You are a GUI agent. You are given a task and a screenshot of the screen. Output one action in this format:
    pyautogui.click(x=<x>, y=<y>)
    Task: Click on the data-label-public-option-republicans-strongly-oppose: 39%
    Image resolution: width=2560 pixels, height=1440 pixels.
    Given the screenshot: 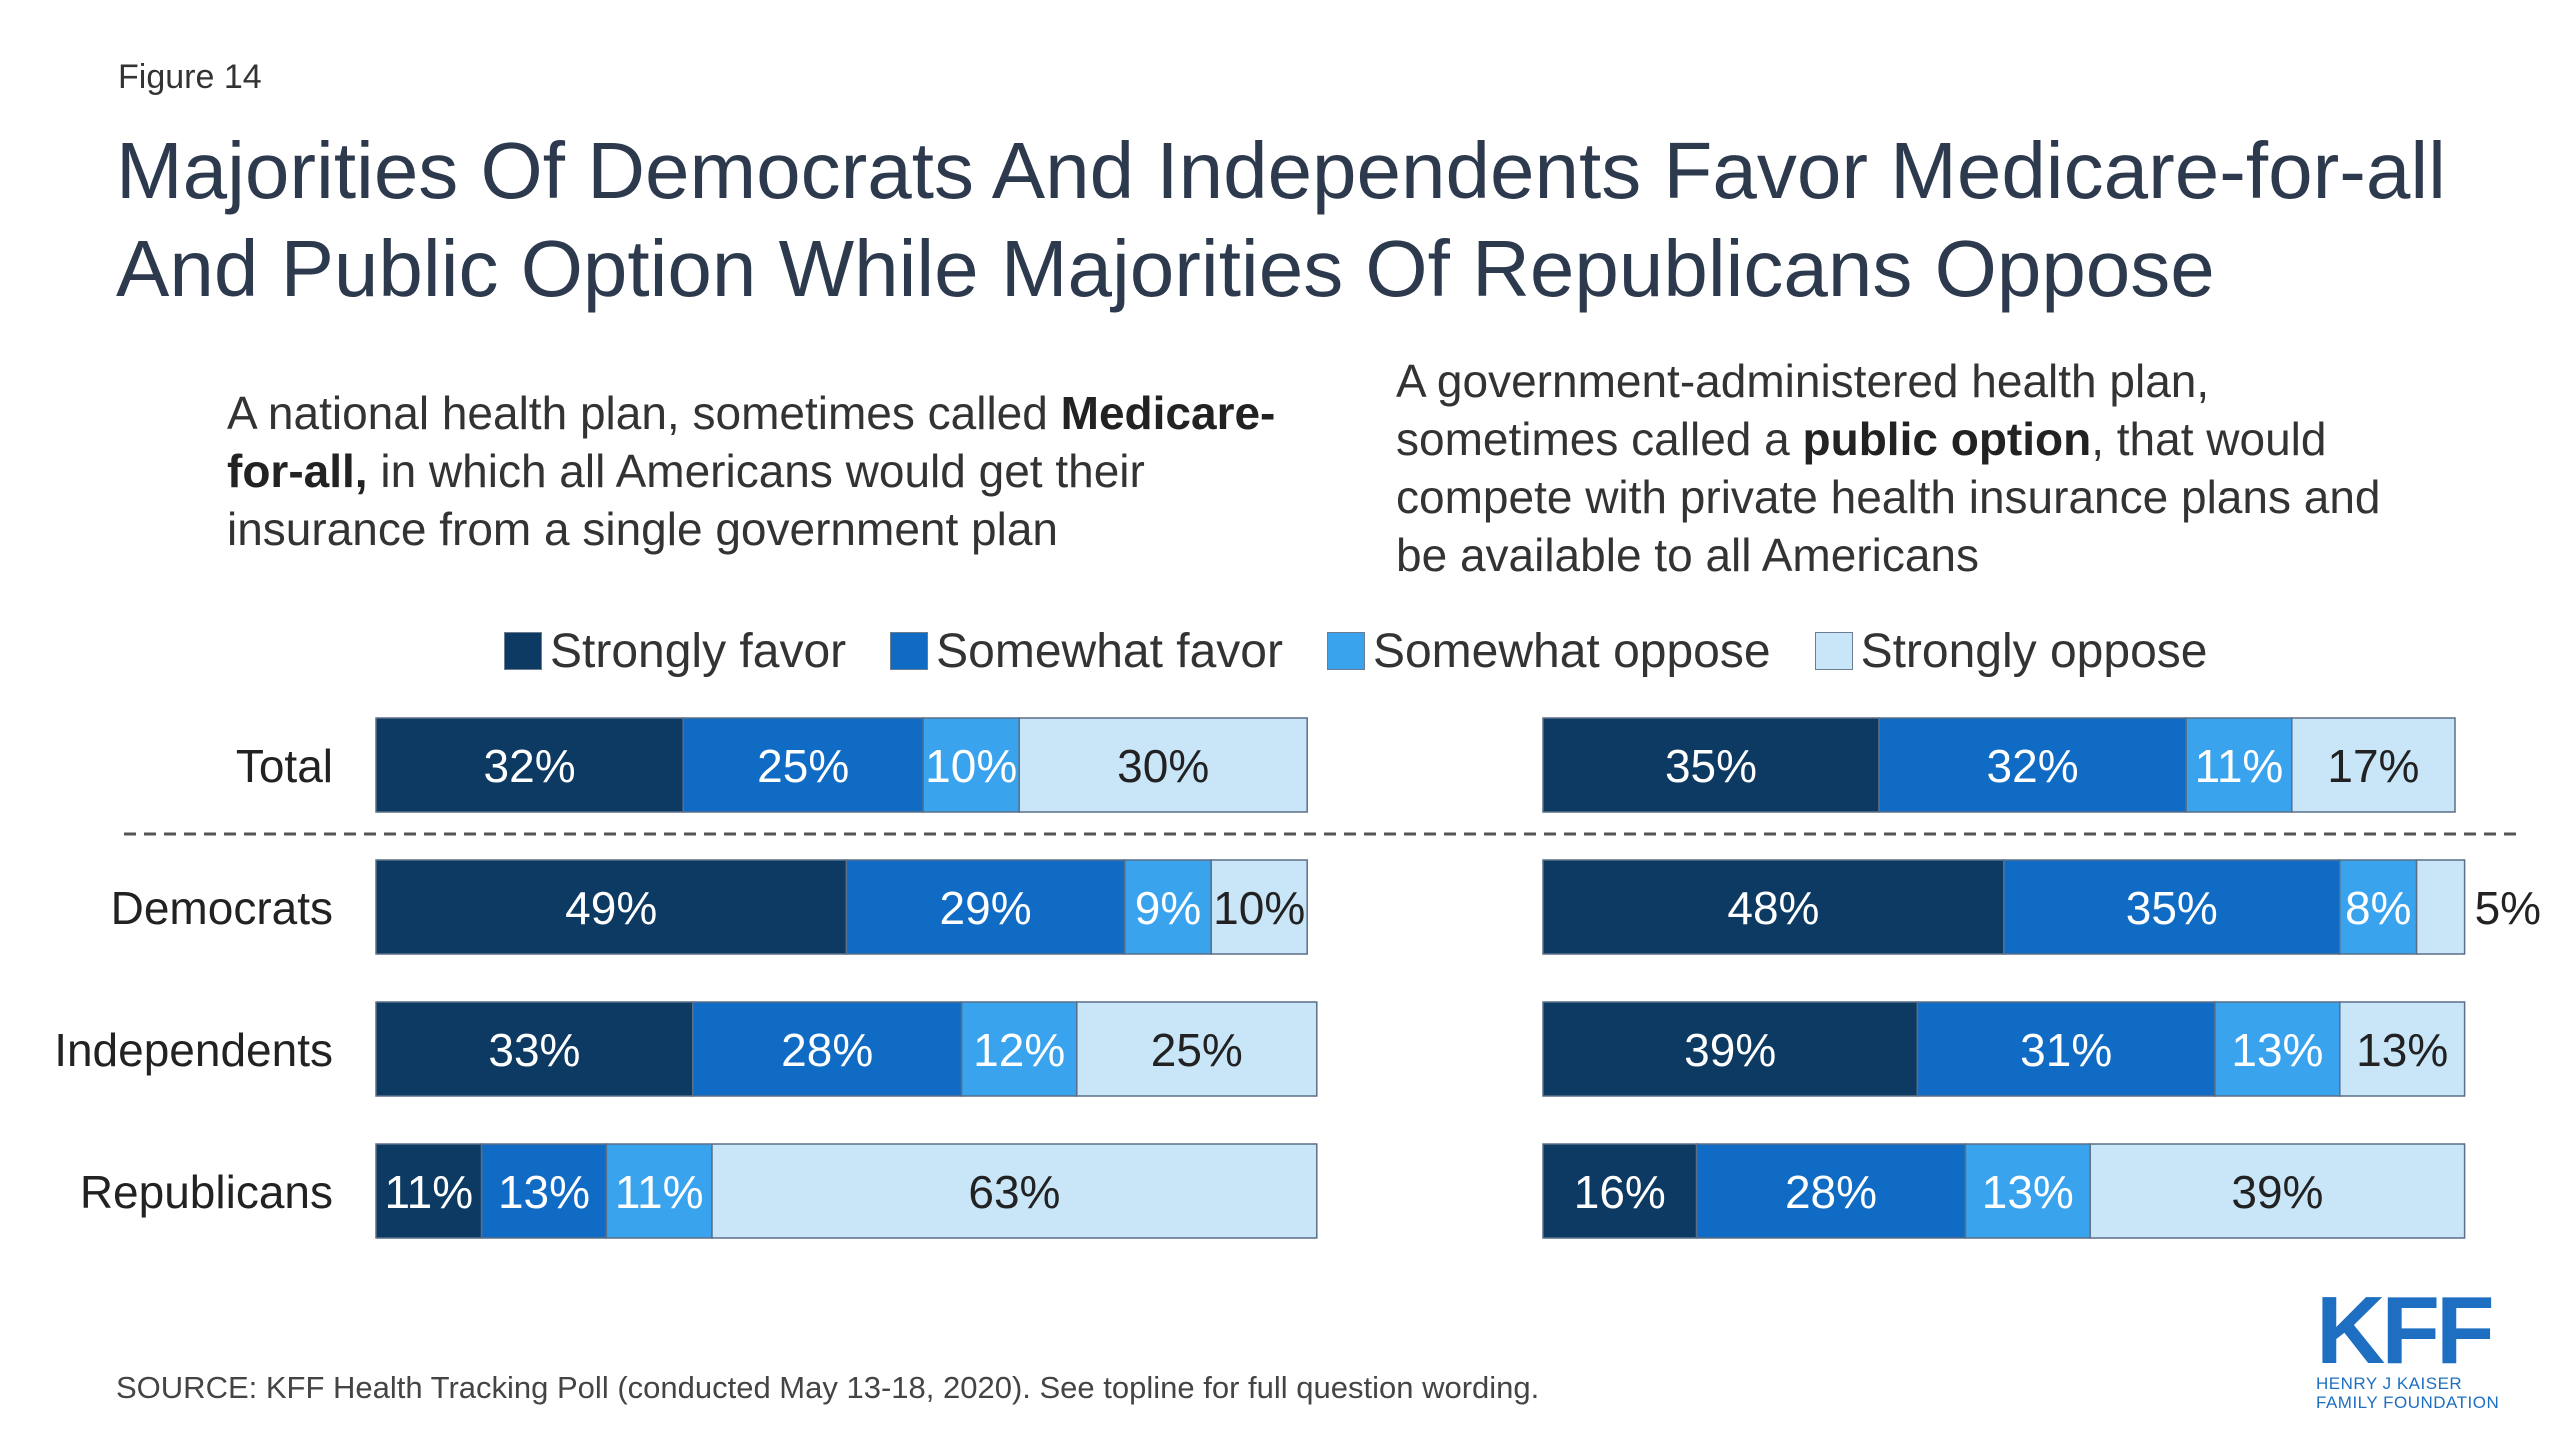 What is the action you would take?
    pyautogui.click(x=2277, y=1192)
    